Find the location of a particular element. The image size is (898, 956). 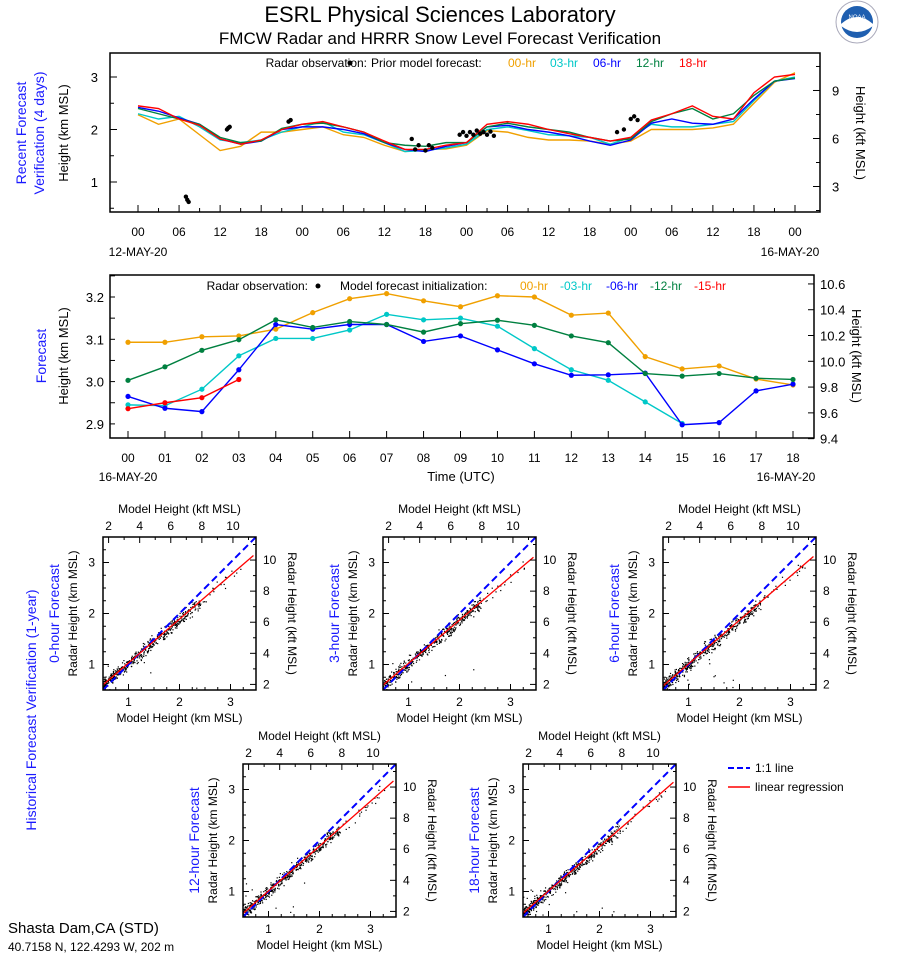

y-right-tick-label: 10.2 is located at coordinates (832, 336).